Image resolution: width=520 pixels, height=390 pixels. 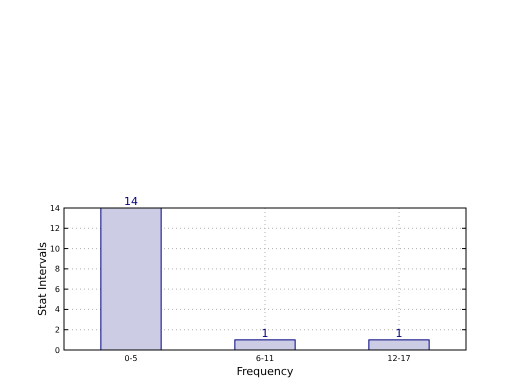 I want to click on x-tick-label: 6-11, so click(x=265, y=358).